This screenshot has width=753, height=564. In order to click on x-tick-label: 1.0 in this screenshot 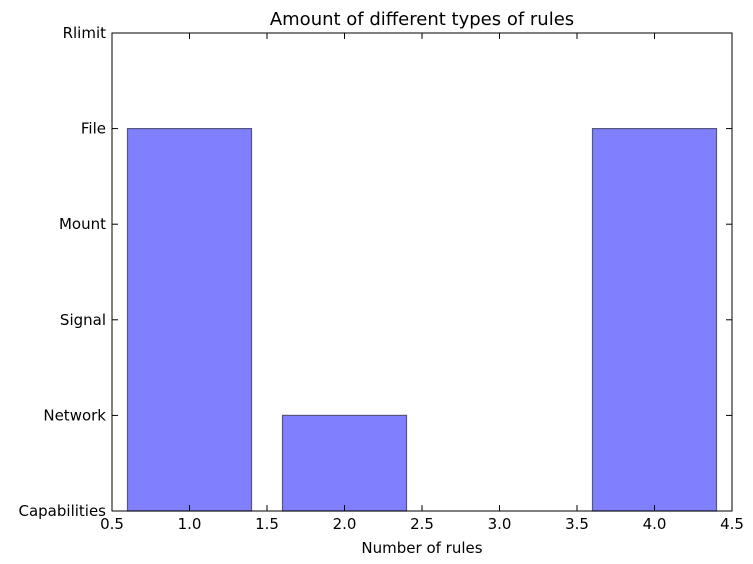, I will do `click(190, 524)`.